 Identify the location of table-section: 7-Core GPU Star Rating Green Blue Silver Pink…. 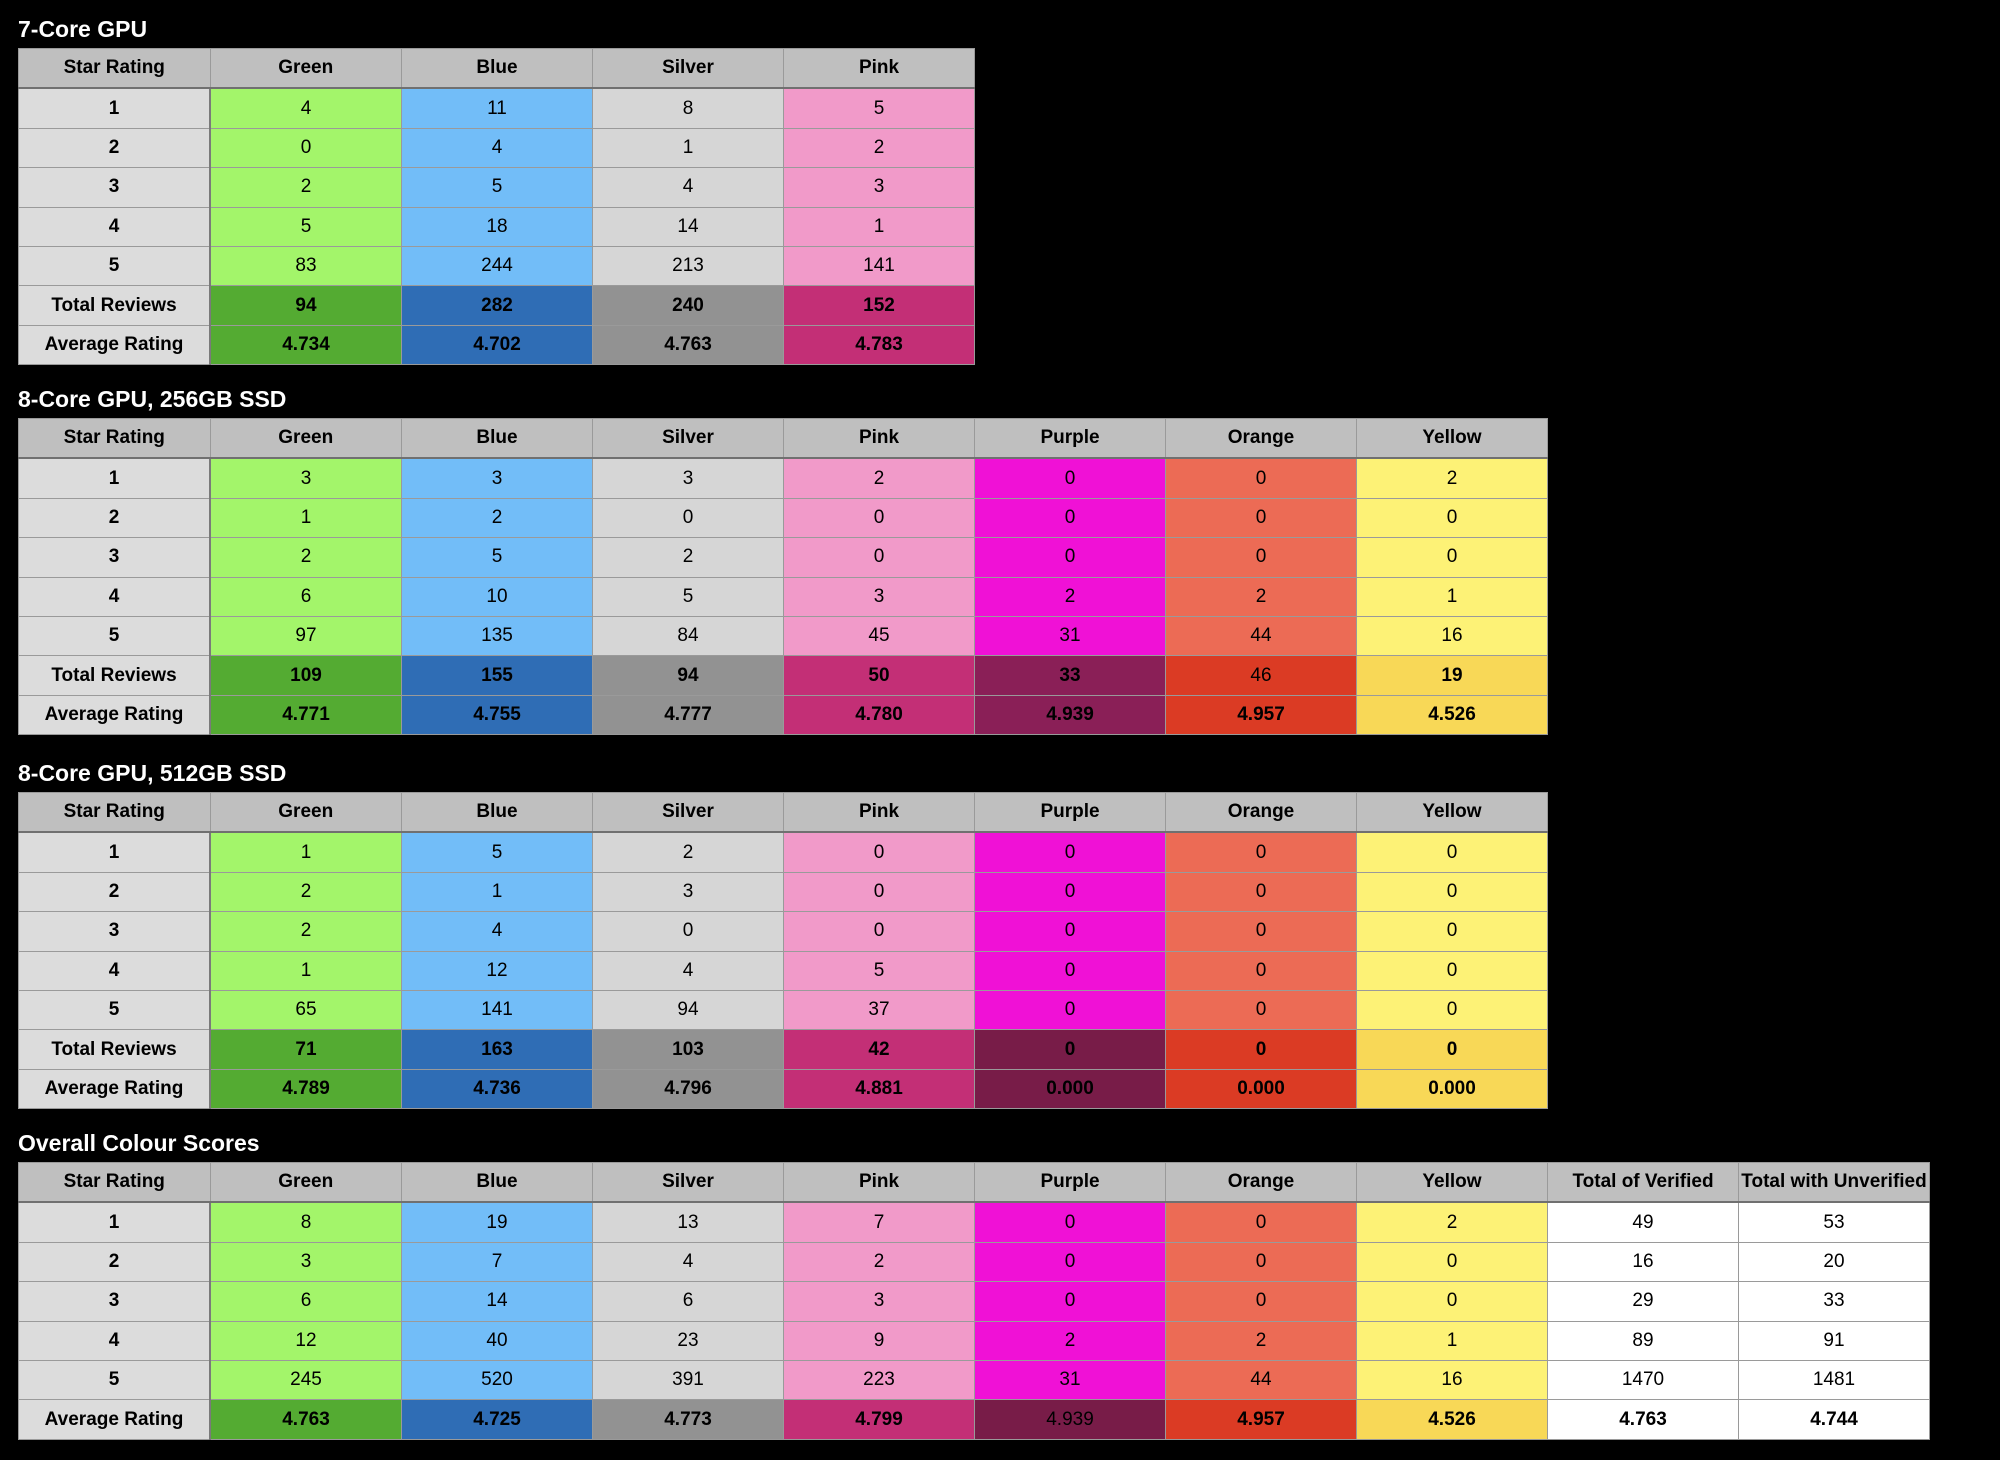
(496, 188).